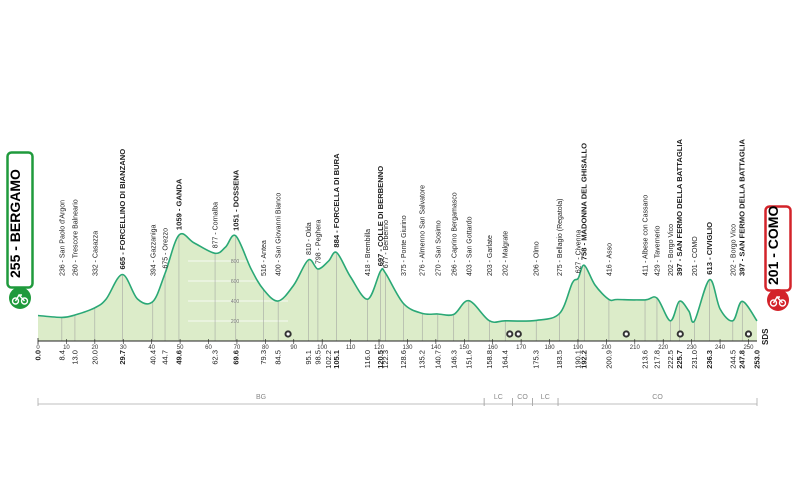 This screenshot has width=800, height=484. What do you see at coordinates (584, 201) in the screenshot?
I see `location-label: 758 - MADONNA DEL GHISALLO` at bounding box center [584, 201].